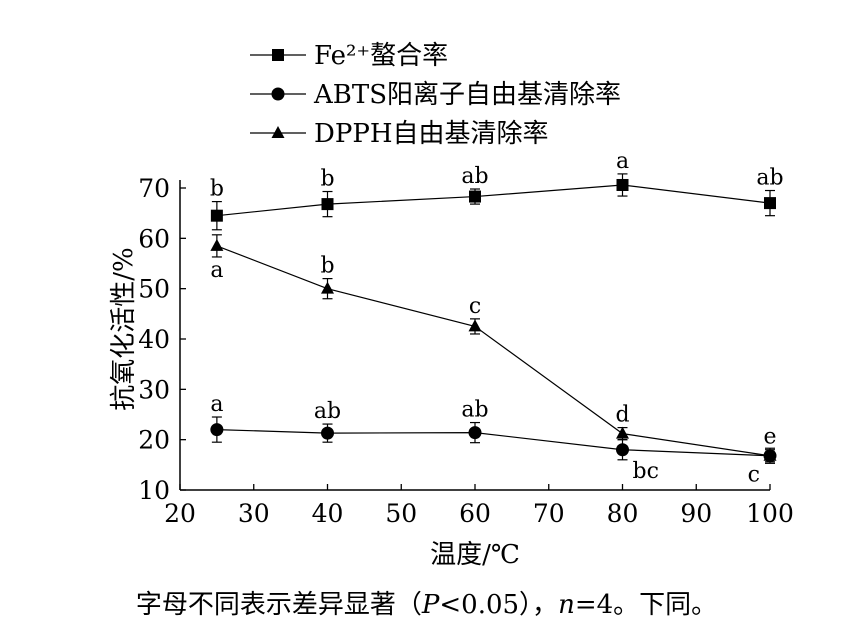  What do you see at coordinates (124, 328) in the screenshot?
I see `y-axis-label: 抗氧化活性/%` at bounding box center [124, 328].